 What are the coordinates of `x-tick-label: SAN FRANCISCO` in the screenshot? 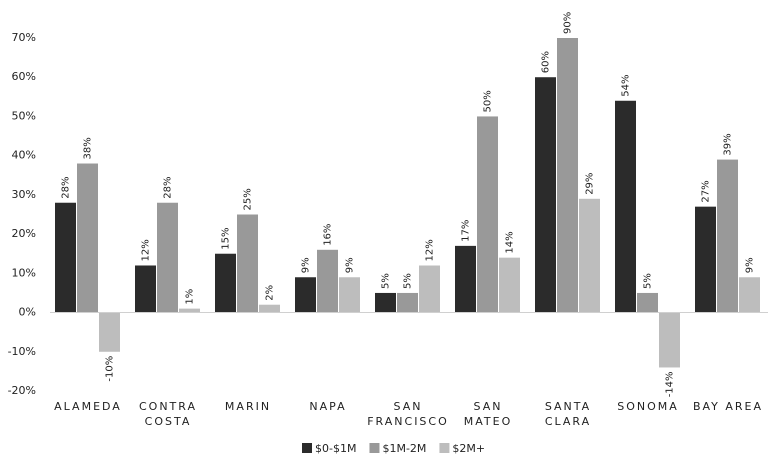 It's located at (408, 414).